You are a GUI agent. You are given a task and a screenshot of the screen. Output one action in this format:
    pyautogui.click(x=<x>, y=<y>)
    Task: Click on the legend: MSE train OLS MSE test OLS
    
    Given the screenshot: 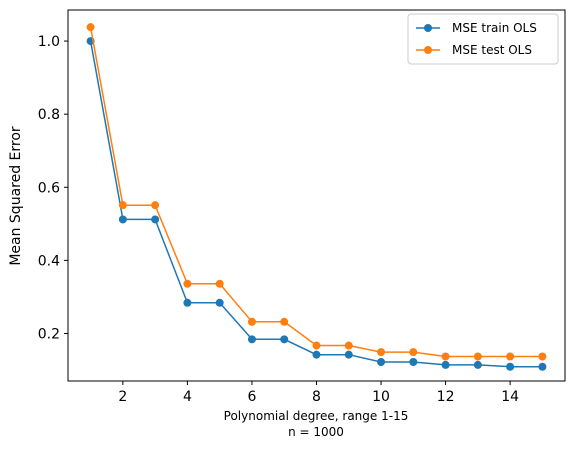 What is the action you would take?
    pyautogui.click(x=483, y=39)
    